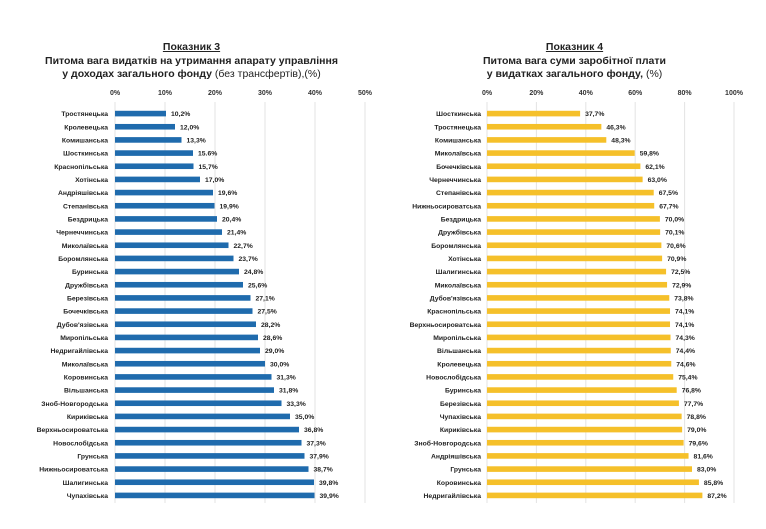  I want to click on data-label: 79,0%, so click(696, 430).